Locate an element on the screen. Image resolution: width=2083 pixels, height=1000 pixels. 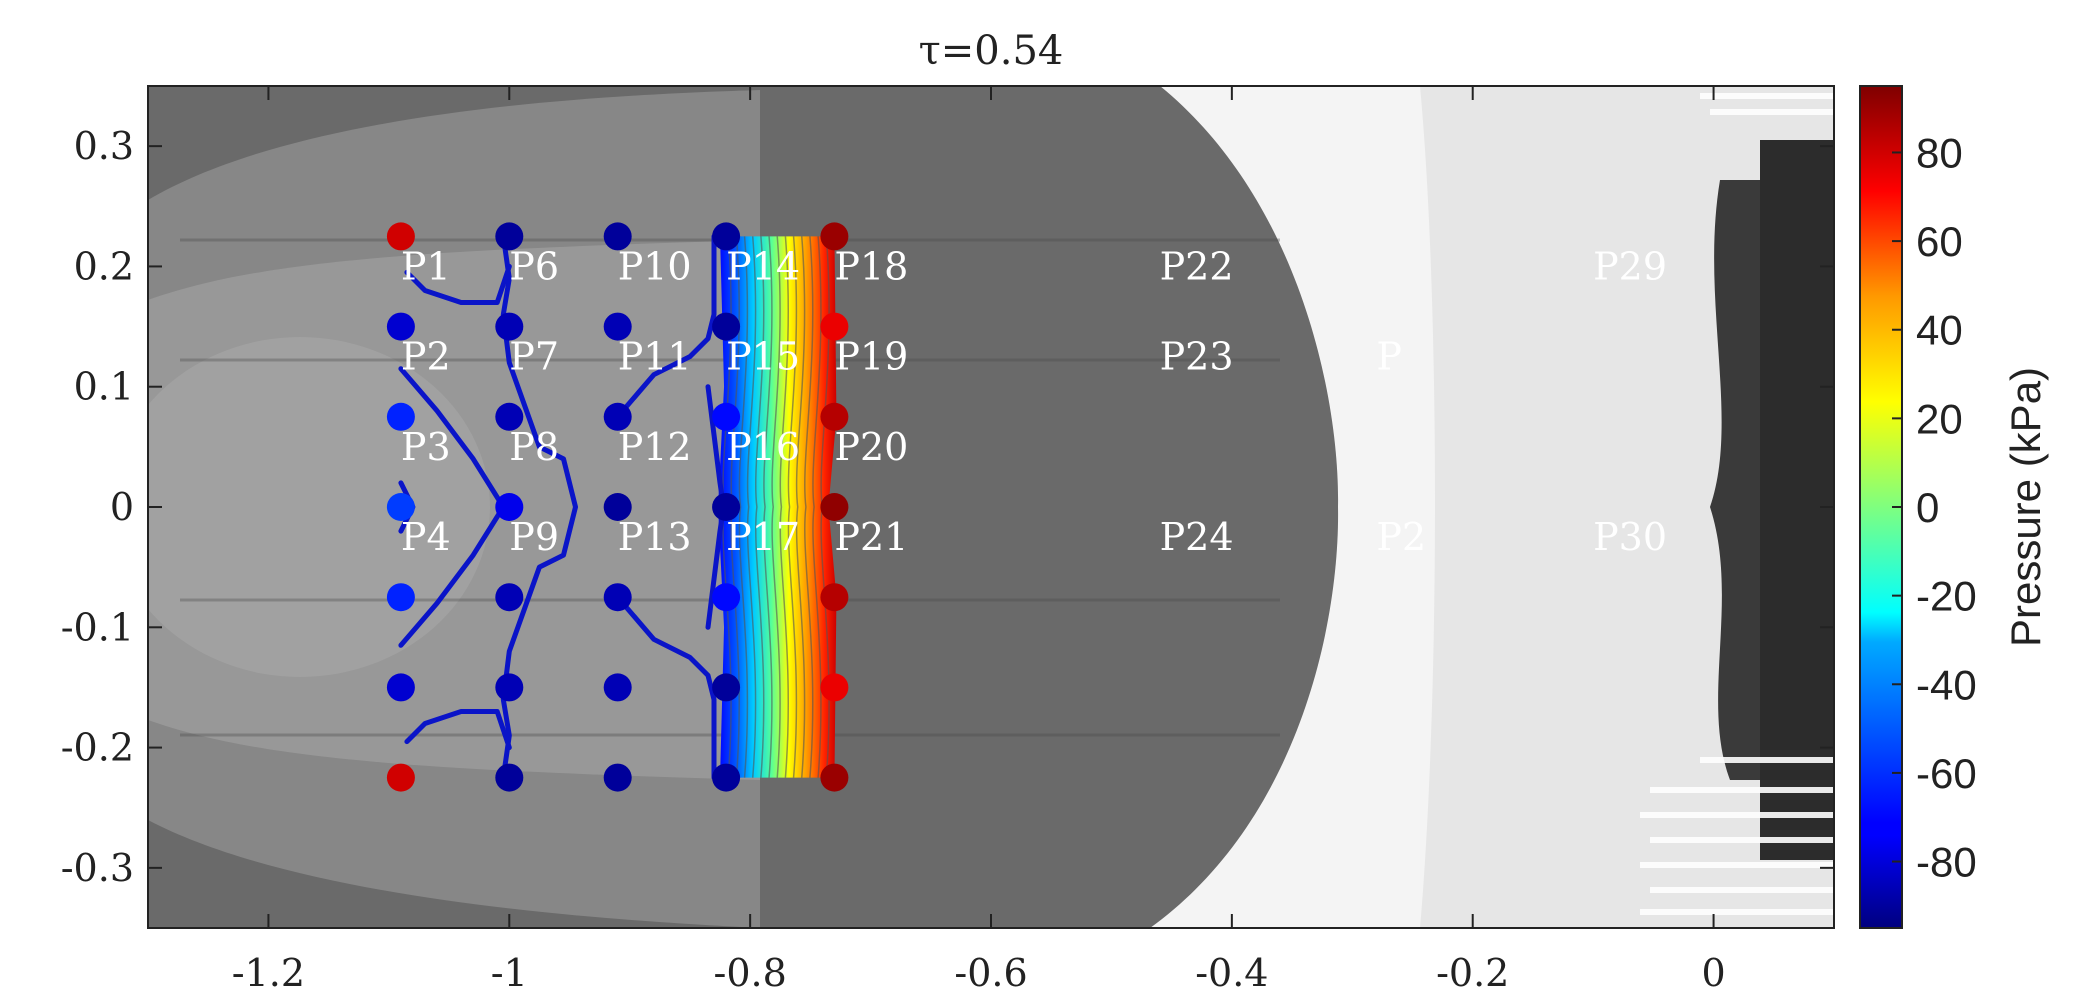
probe-label: P10 is located at coordinates (655, 266).